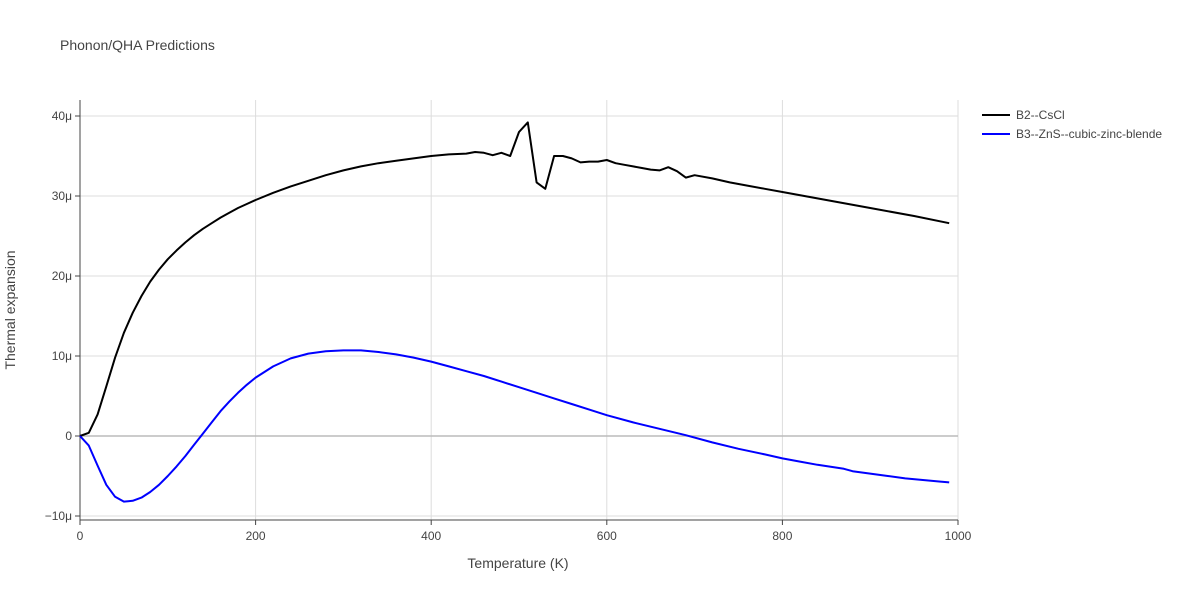 This screenshot has height=600, width=1200. I want to click on x-tick-label: 200, so click(256, 536).